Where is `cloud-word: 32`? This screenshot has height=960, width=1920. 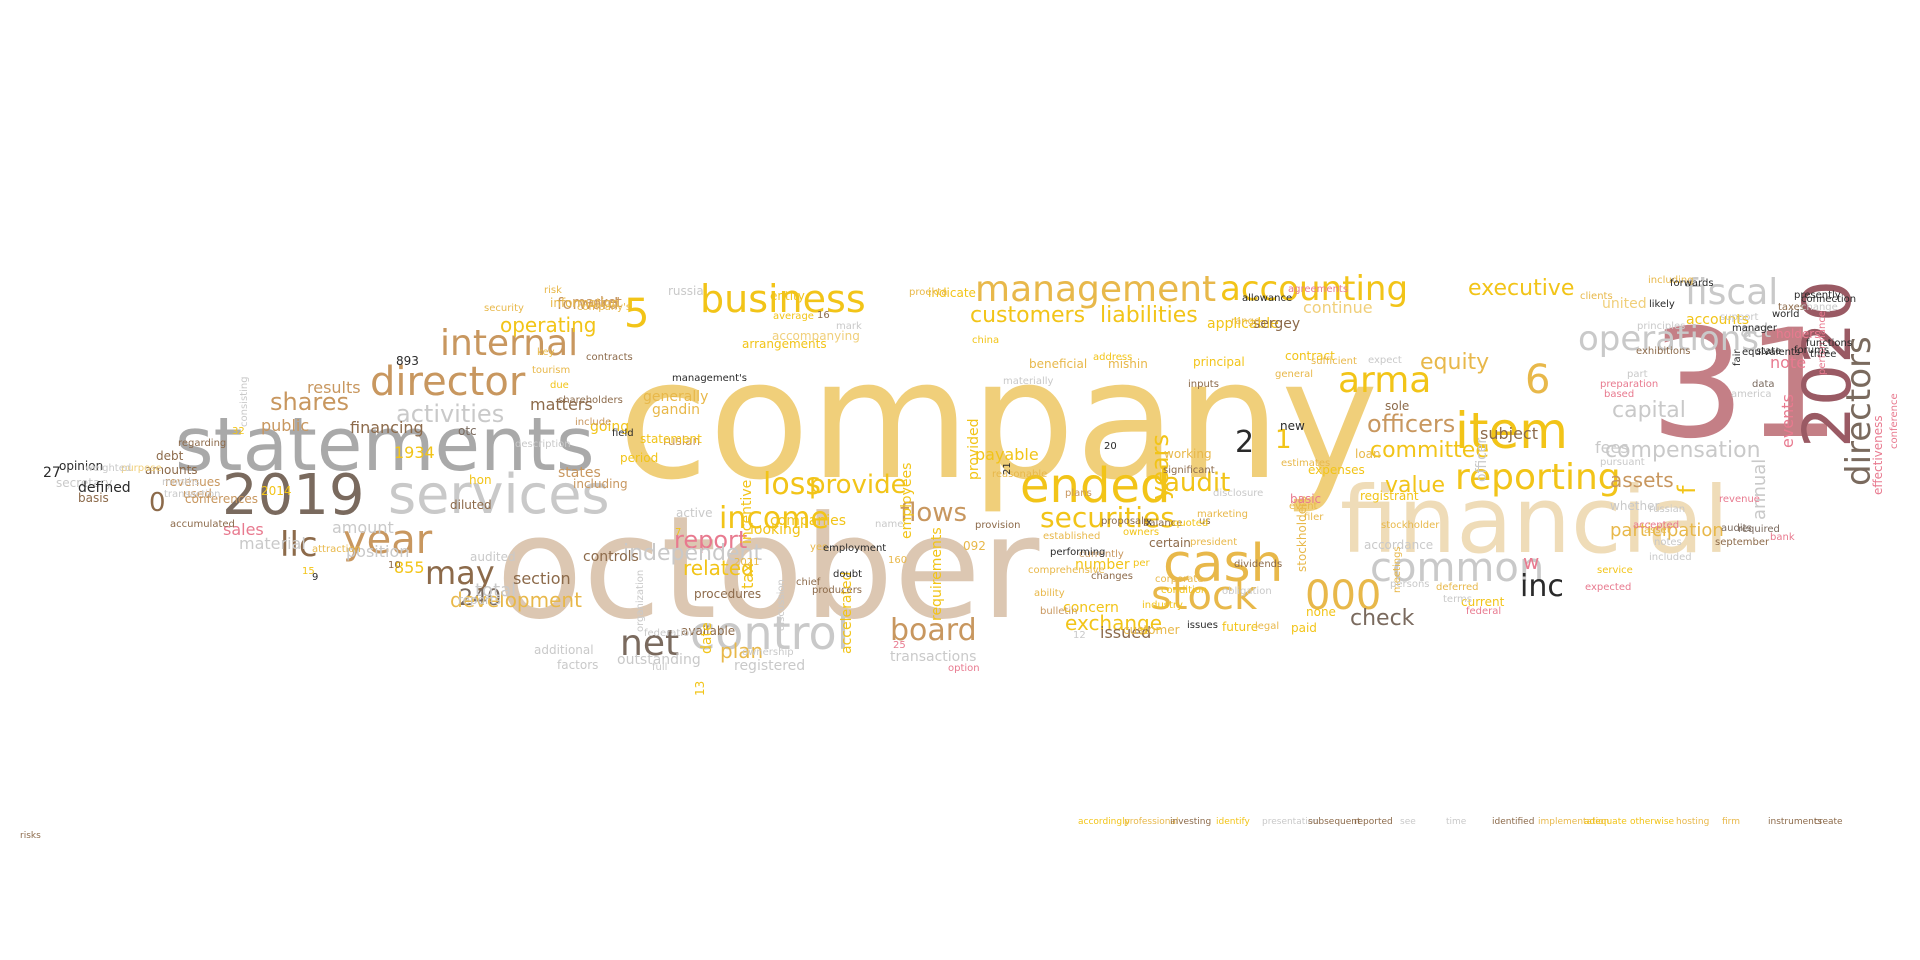 cloud-word: 32 is located at coordinates (238, 431).